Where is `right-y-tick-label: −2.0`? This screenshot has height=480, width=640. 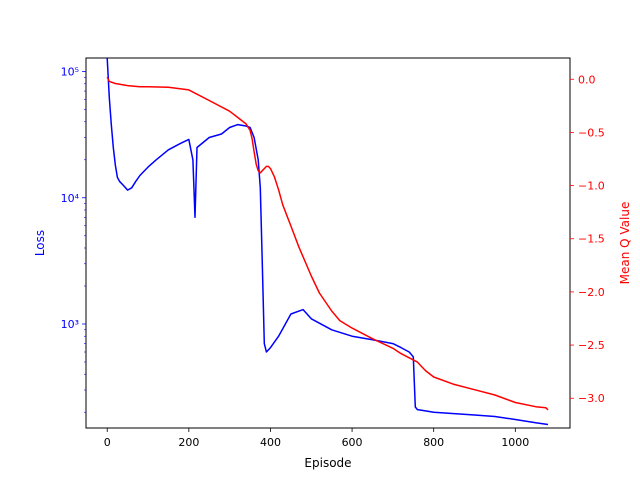
right-y-tick-label: −2.0 is located at coordinates (591, 292).